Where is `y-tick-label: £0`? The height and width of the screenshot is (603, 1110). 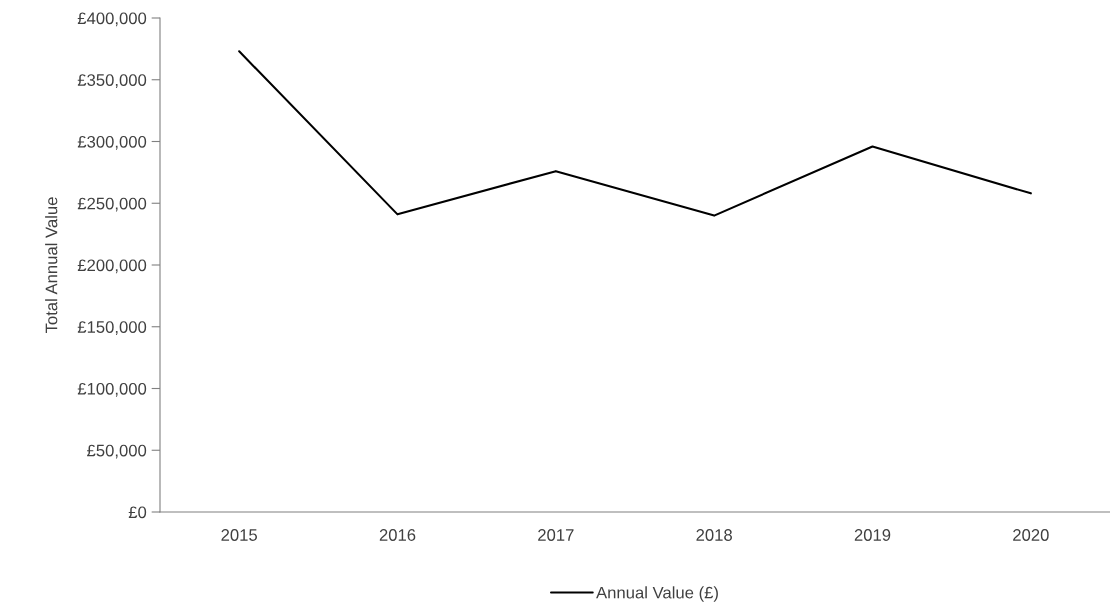 y-tick-label: £0 is located at coordinates (137, 512).